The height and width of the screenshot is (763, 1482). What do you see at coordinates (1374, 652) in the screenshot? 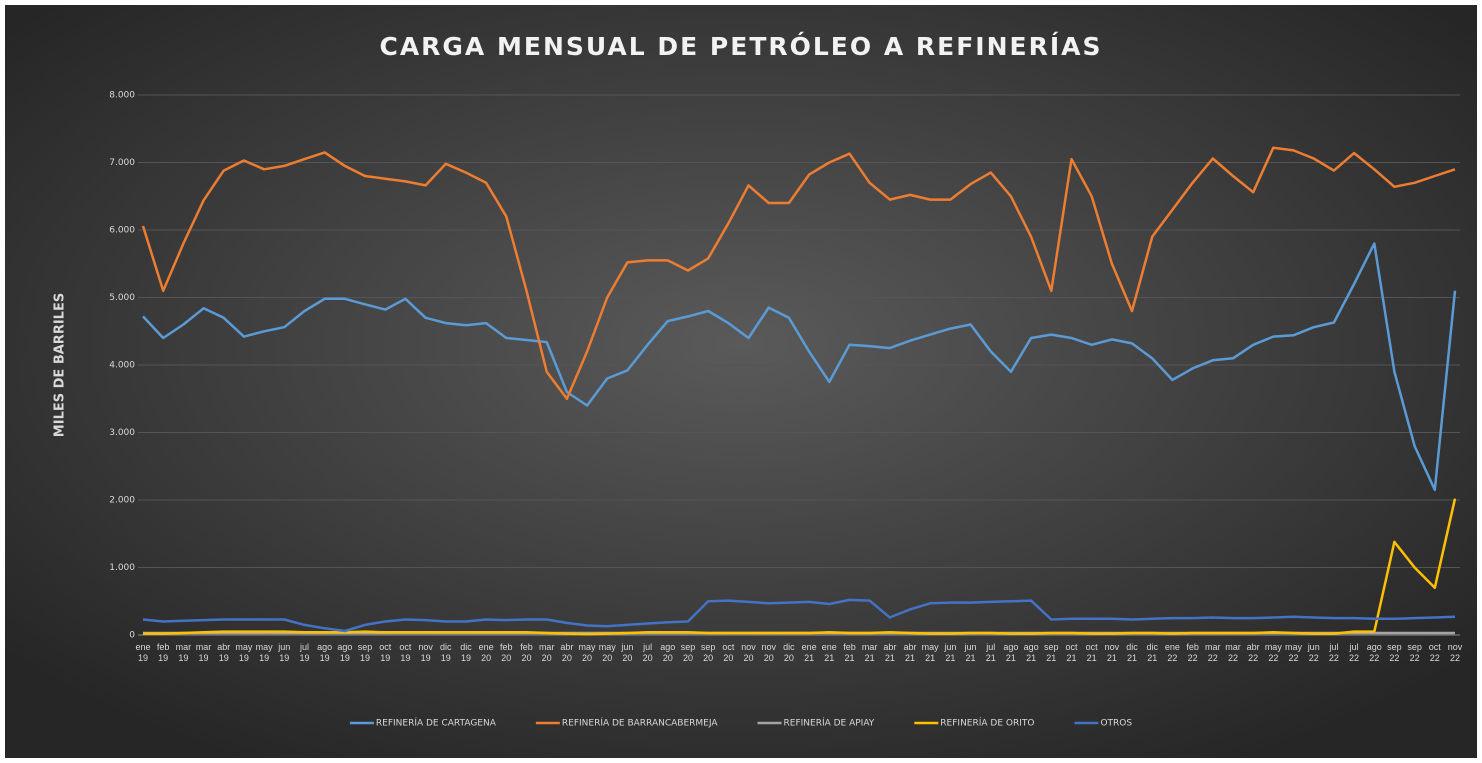
I see `x-tick-label: ago 22` at bounding box center [1374, 652].